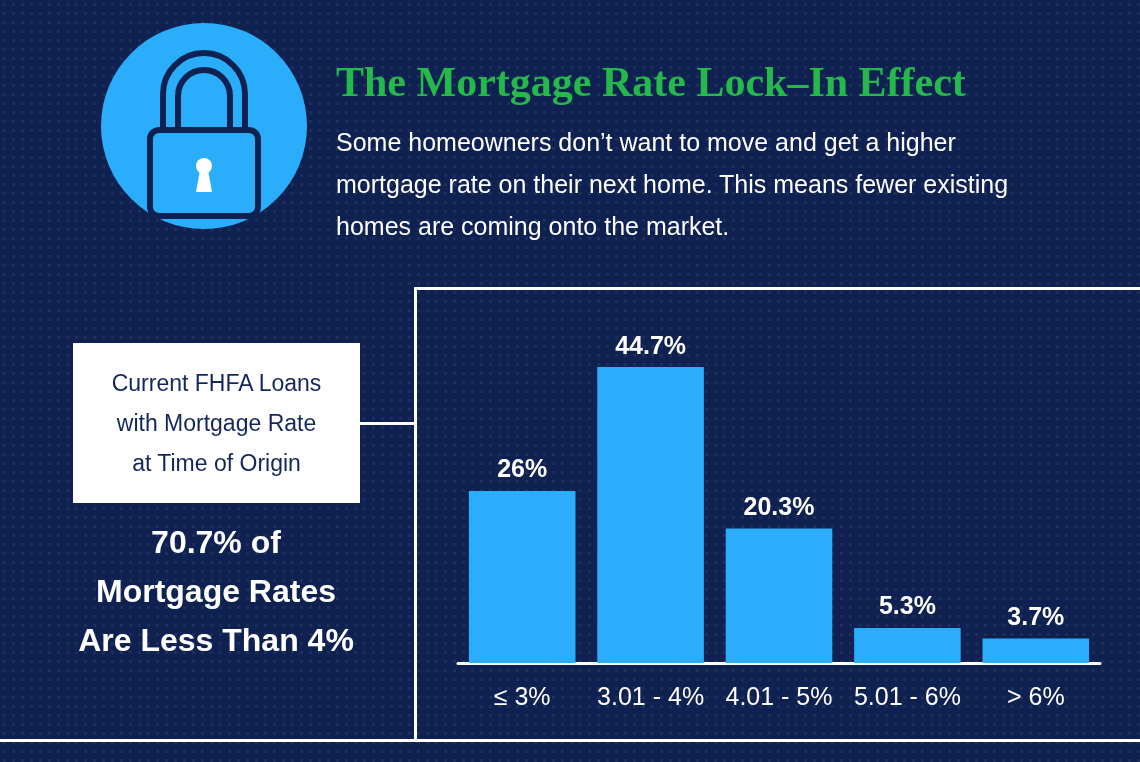 This screenshot has height=762, width=1140. What do you see at coordinates (651, 82) in the screenshot?
I see `chart-title: The Mortgage Rate Lock–In Effect` at bounding box center [651, 82].